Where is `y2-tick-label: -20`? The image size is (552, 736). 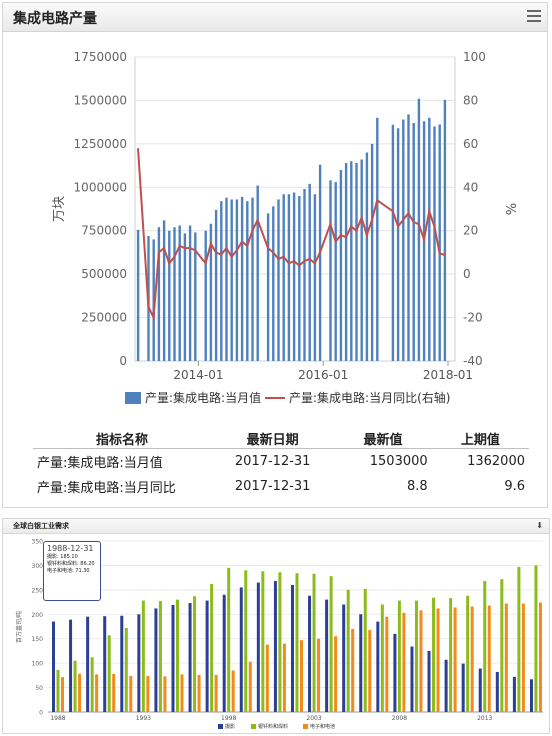
y2-tick-label: -20 is located at coordinates (473, 318).